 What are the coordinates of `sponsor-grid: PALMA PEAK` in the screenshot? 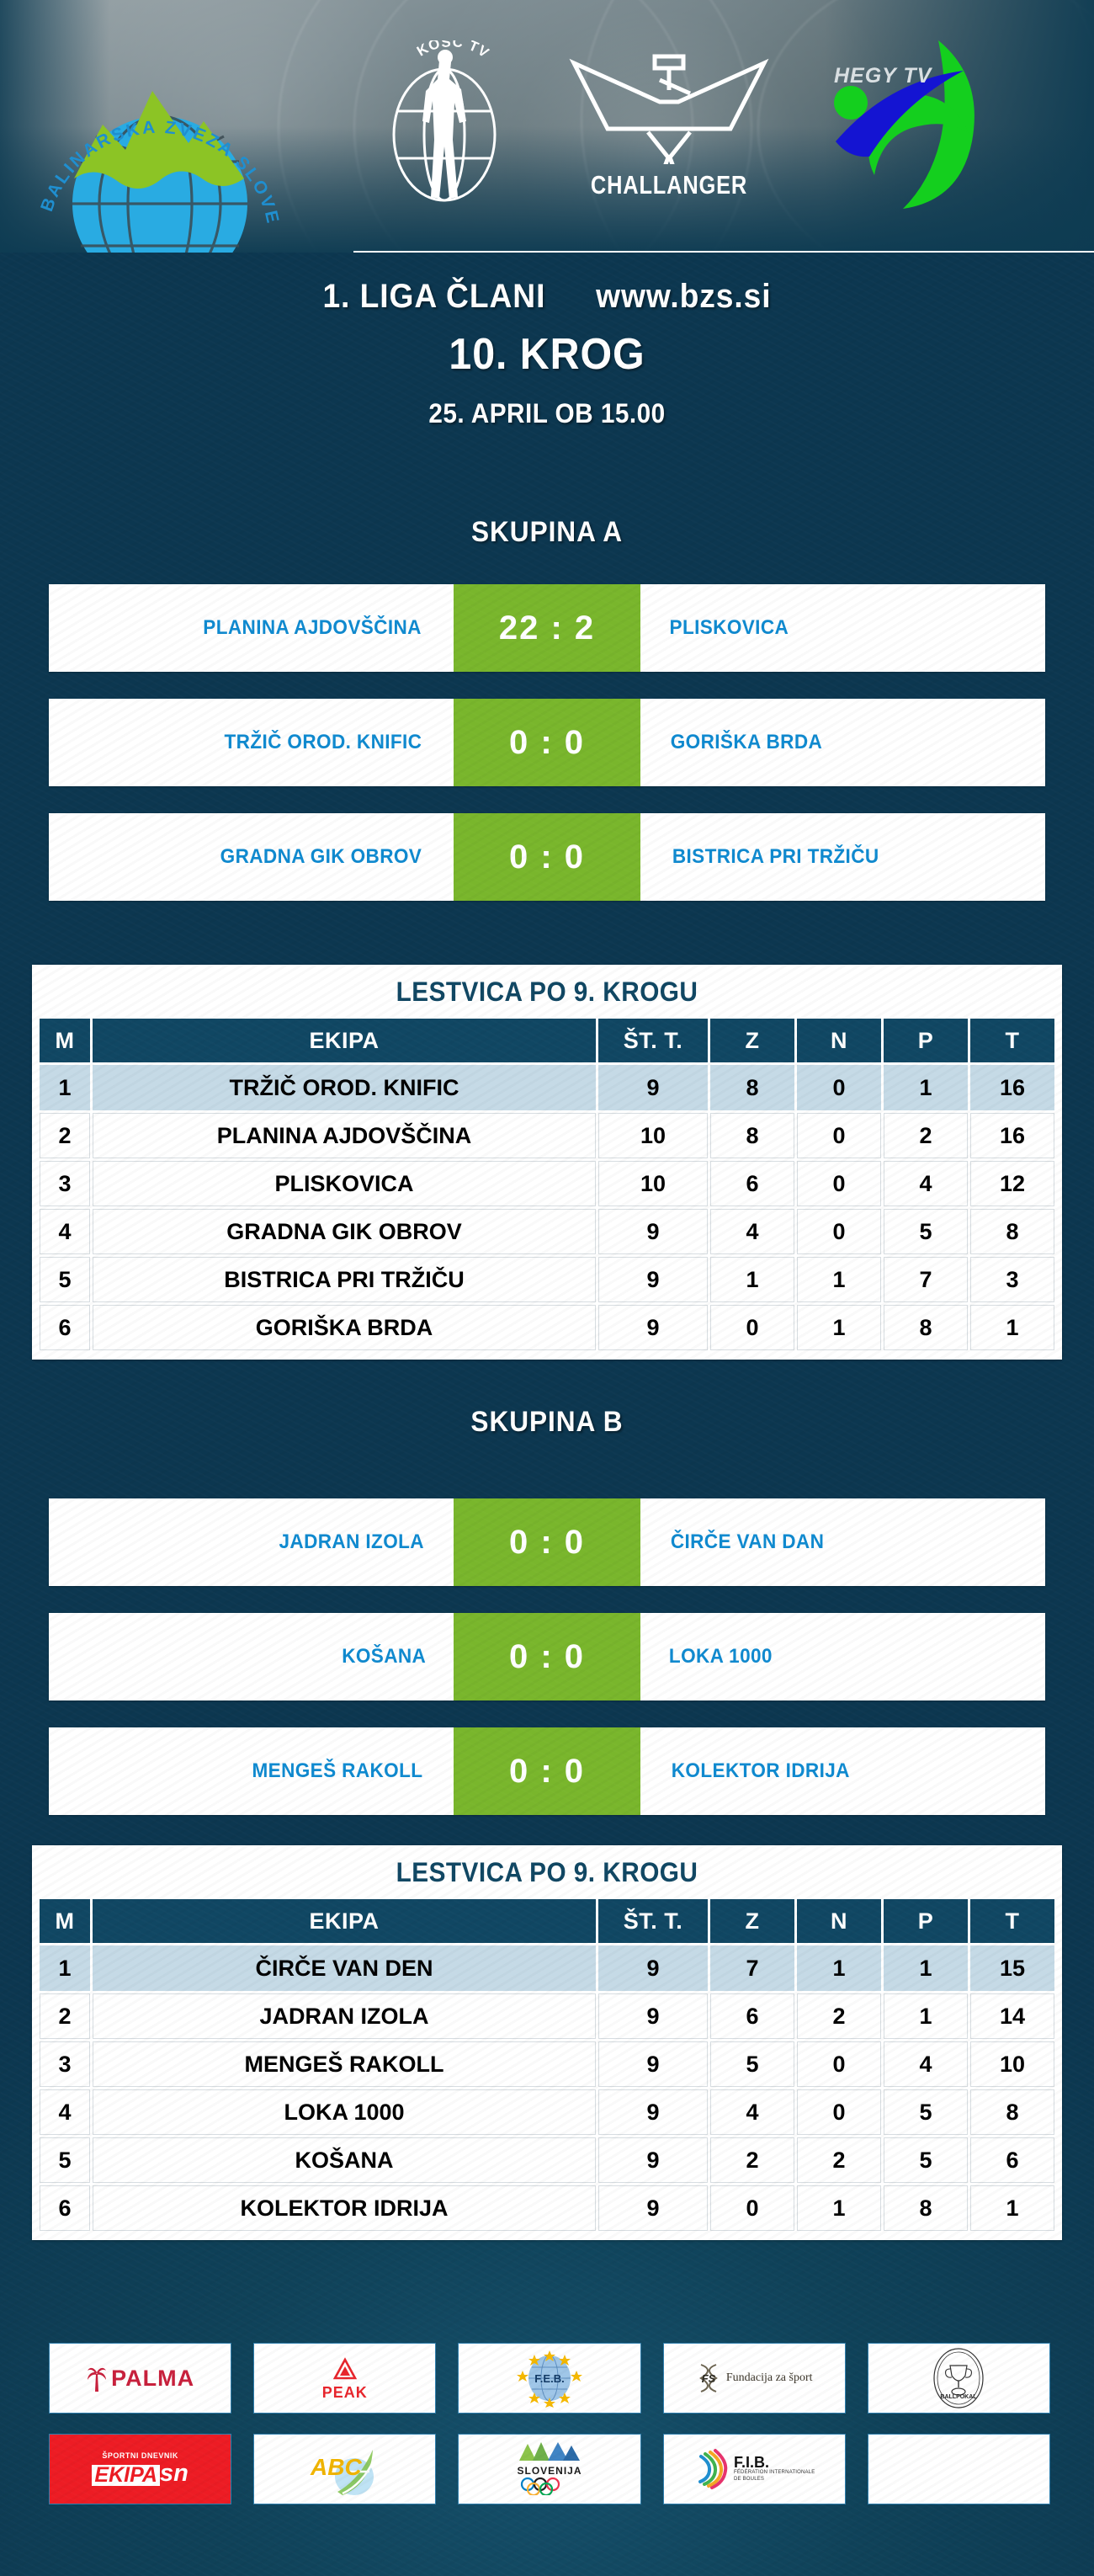 It's located at (550, 2434).